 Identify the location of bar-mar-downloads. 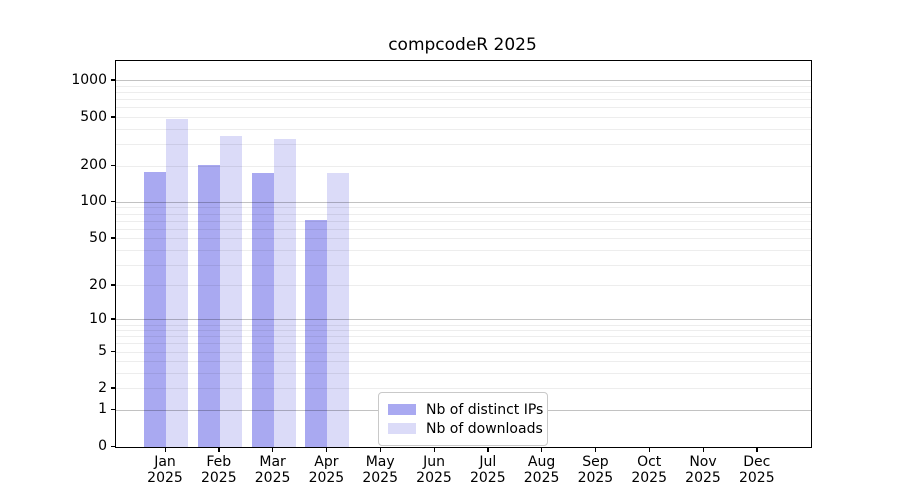
(284, 292).